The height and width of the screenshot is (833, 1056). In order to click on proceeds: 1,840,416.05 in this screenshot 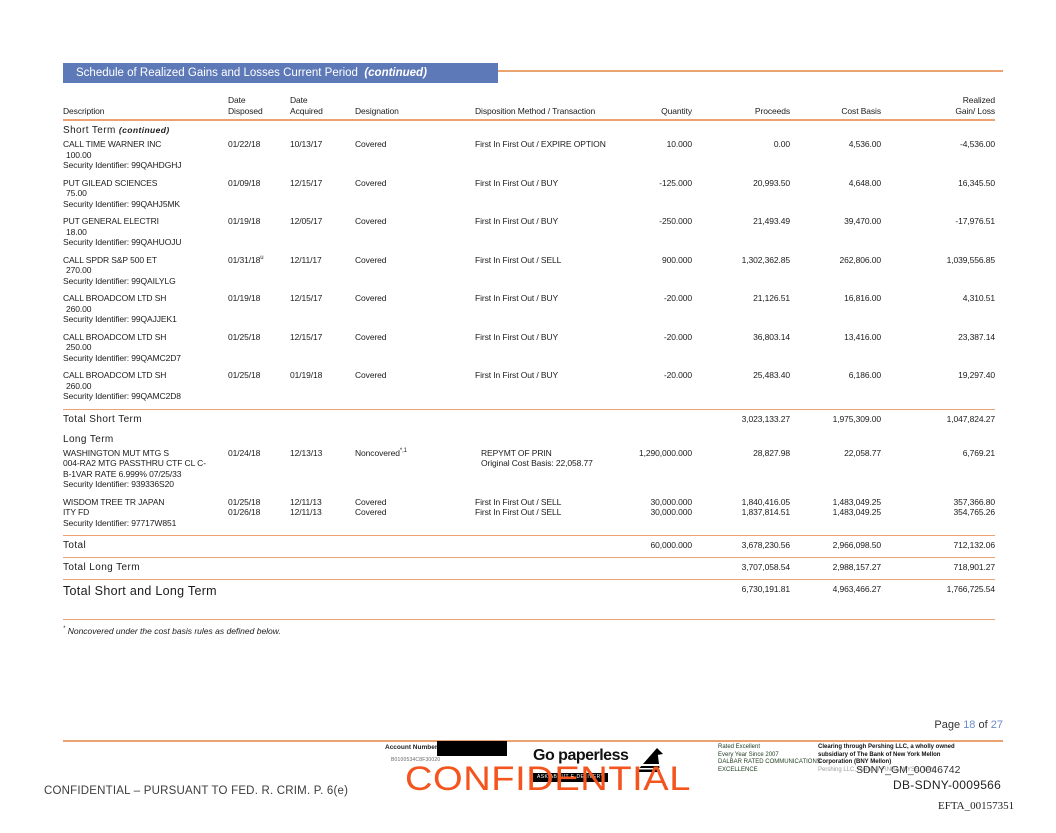, I will do `click(766, 501)`.